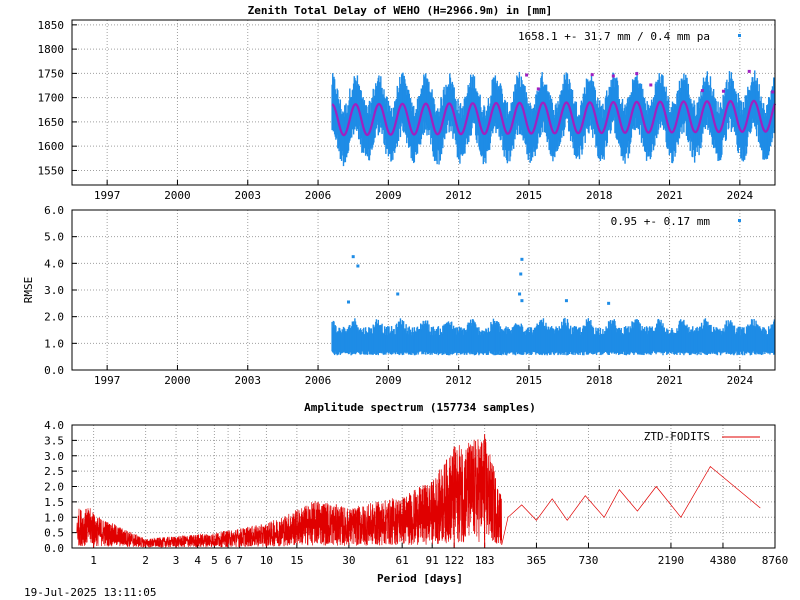 This screenshot has height=600, width=800. I want to click on y-tick-label: 1550, so click(51, 170).